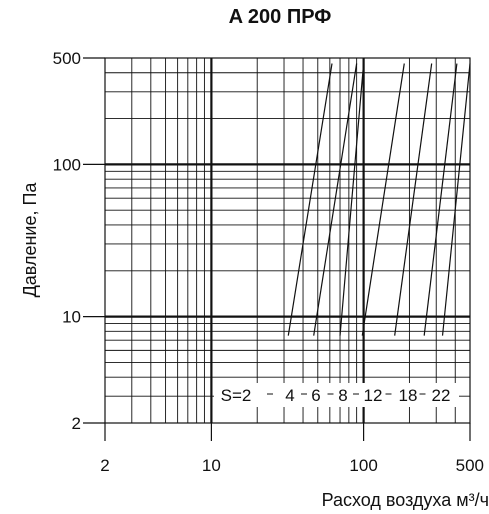  Describe the element at coordinates (236, 395) in the screenshot. I see `series-label: S=2` at that location.